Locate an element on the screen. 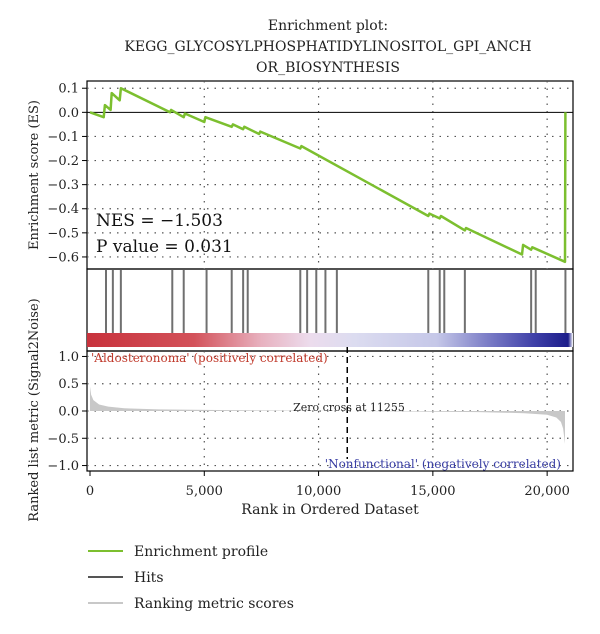  chart-title-line-1: Enrichment plot: is located at coordinates (328, 26).